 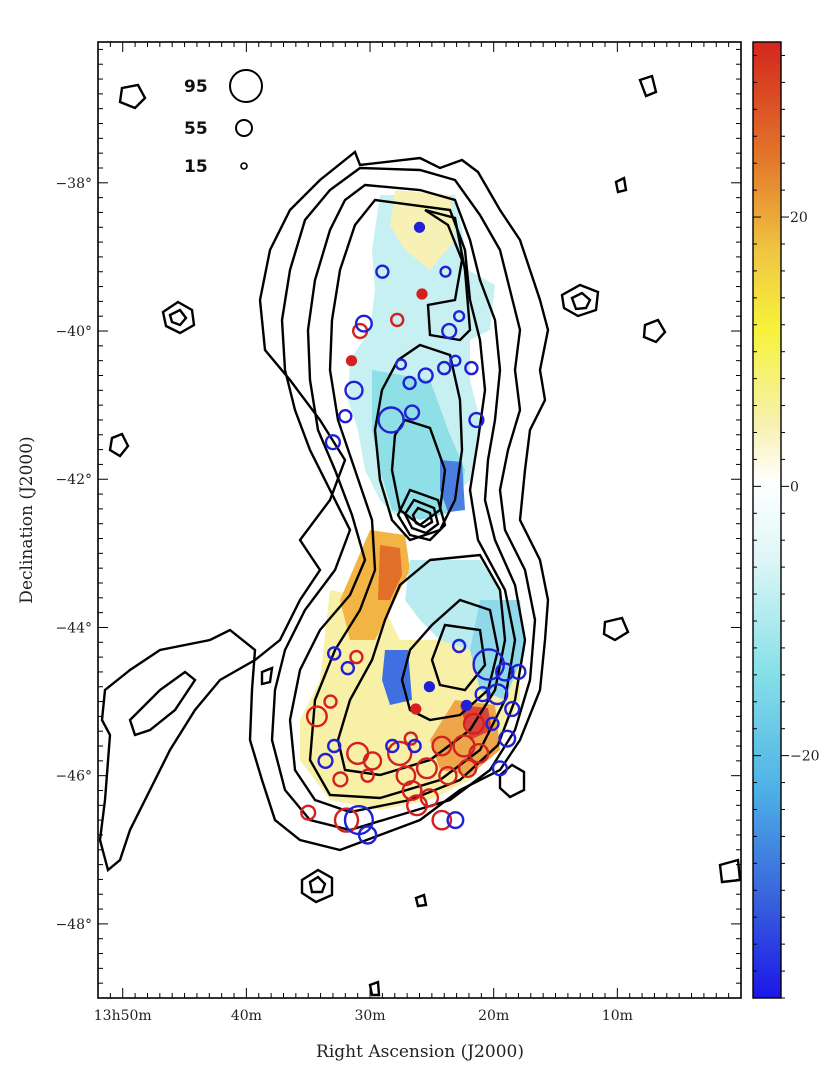 What do you see at coordinates (196, 129) in the screenshot?
I see `legend-label-55: 55` at bounding box center [196, 129].